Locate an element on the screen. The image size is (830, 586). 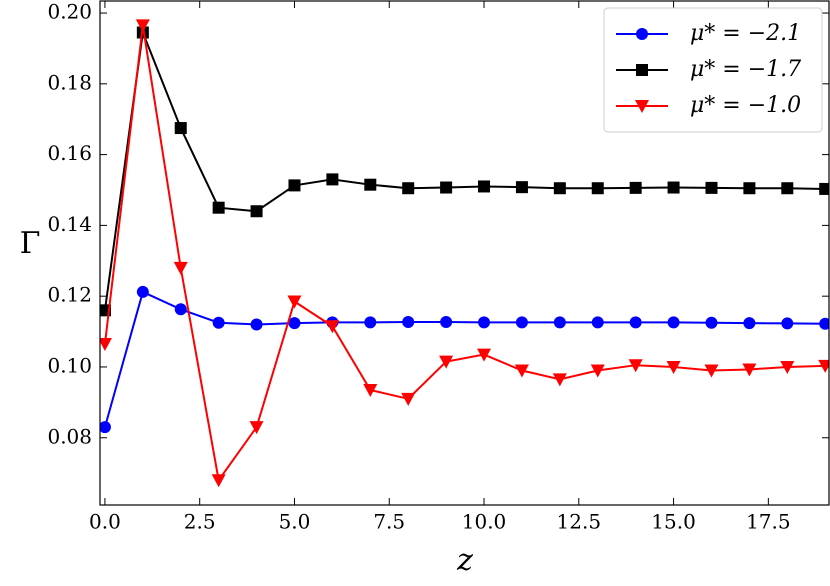
legend-box is located at coordinates (713, 70).